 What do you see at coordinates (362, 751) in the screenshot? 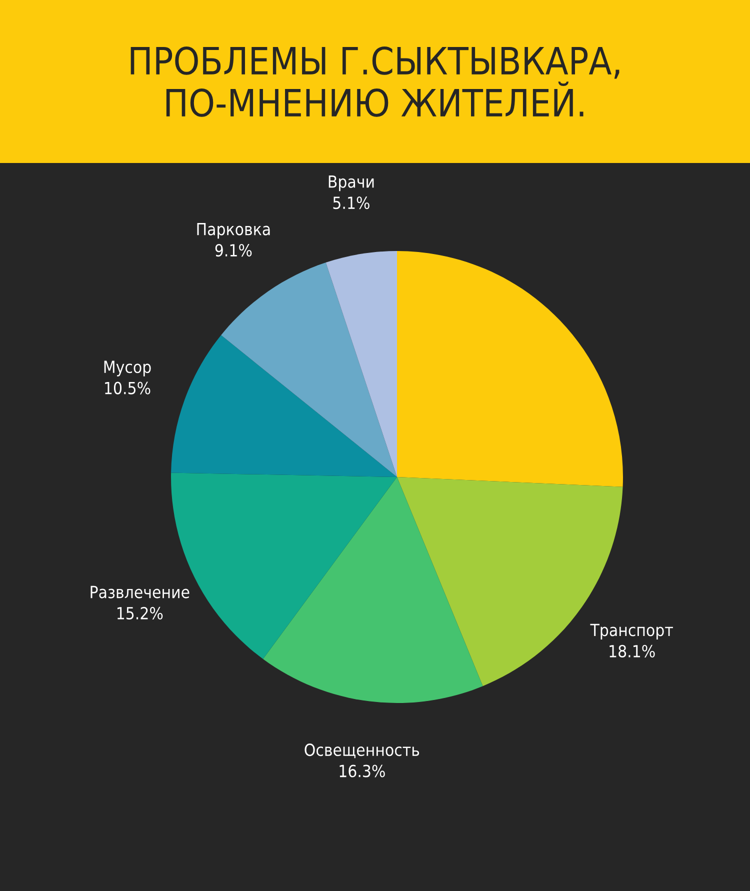
I see `slice-label: Освещенность` at bounding box center [362, 751].